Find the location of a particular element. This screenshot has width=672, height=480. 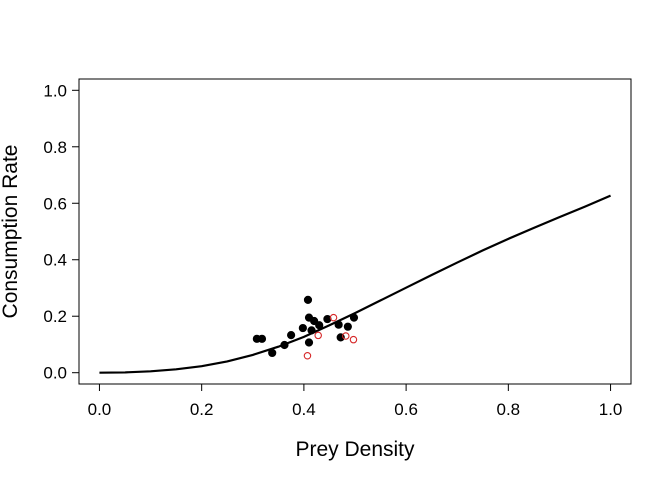

x-tick-label: 0.0 is located at coordinates (100, 409).